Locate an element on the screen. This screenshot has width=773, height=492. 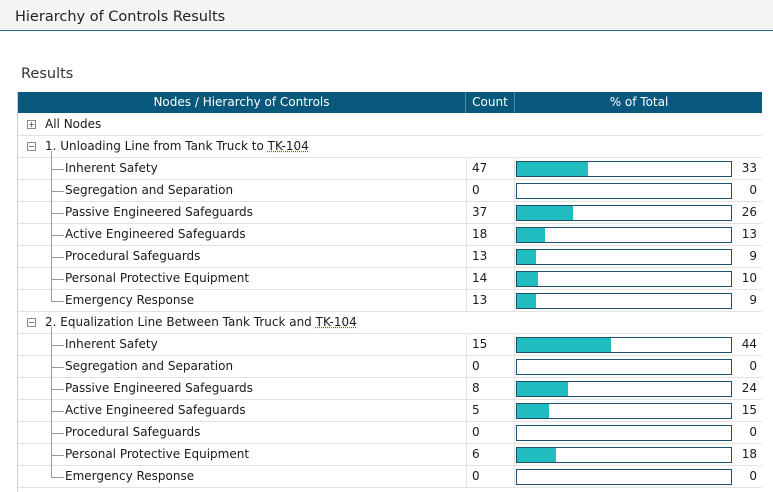
tree-node-label: All Nodes is located at coordinates (73, 124).